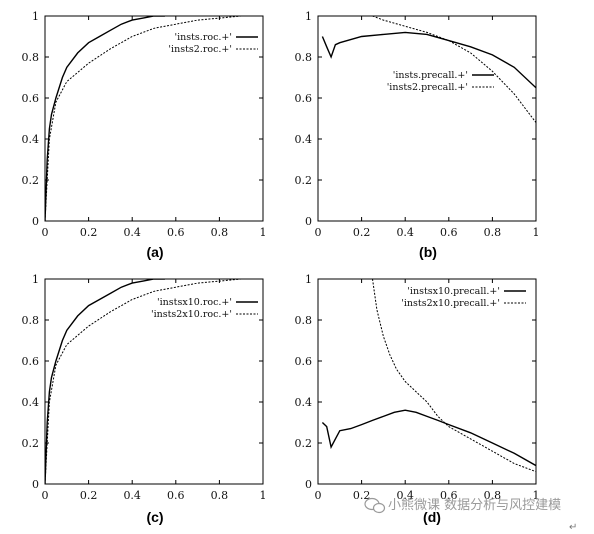 This screenshot has height=534, width=594. I want to click on legend-label-1: 'instsx10.roc.+', so click(194, 302).